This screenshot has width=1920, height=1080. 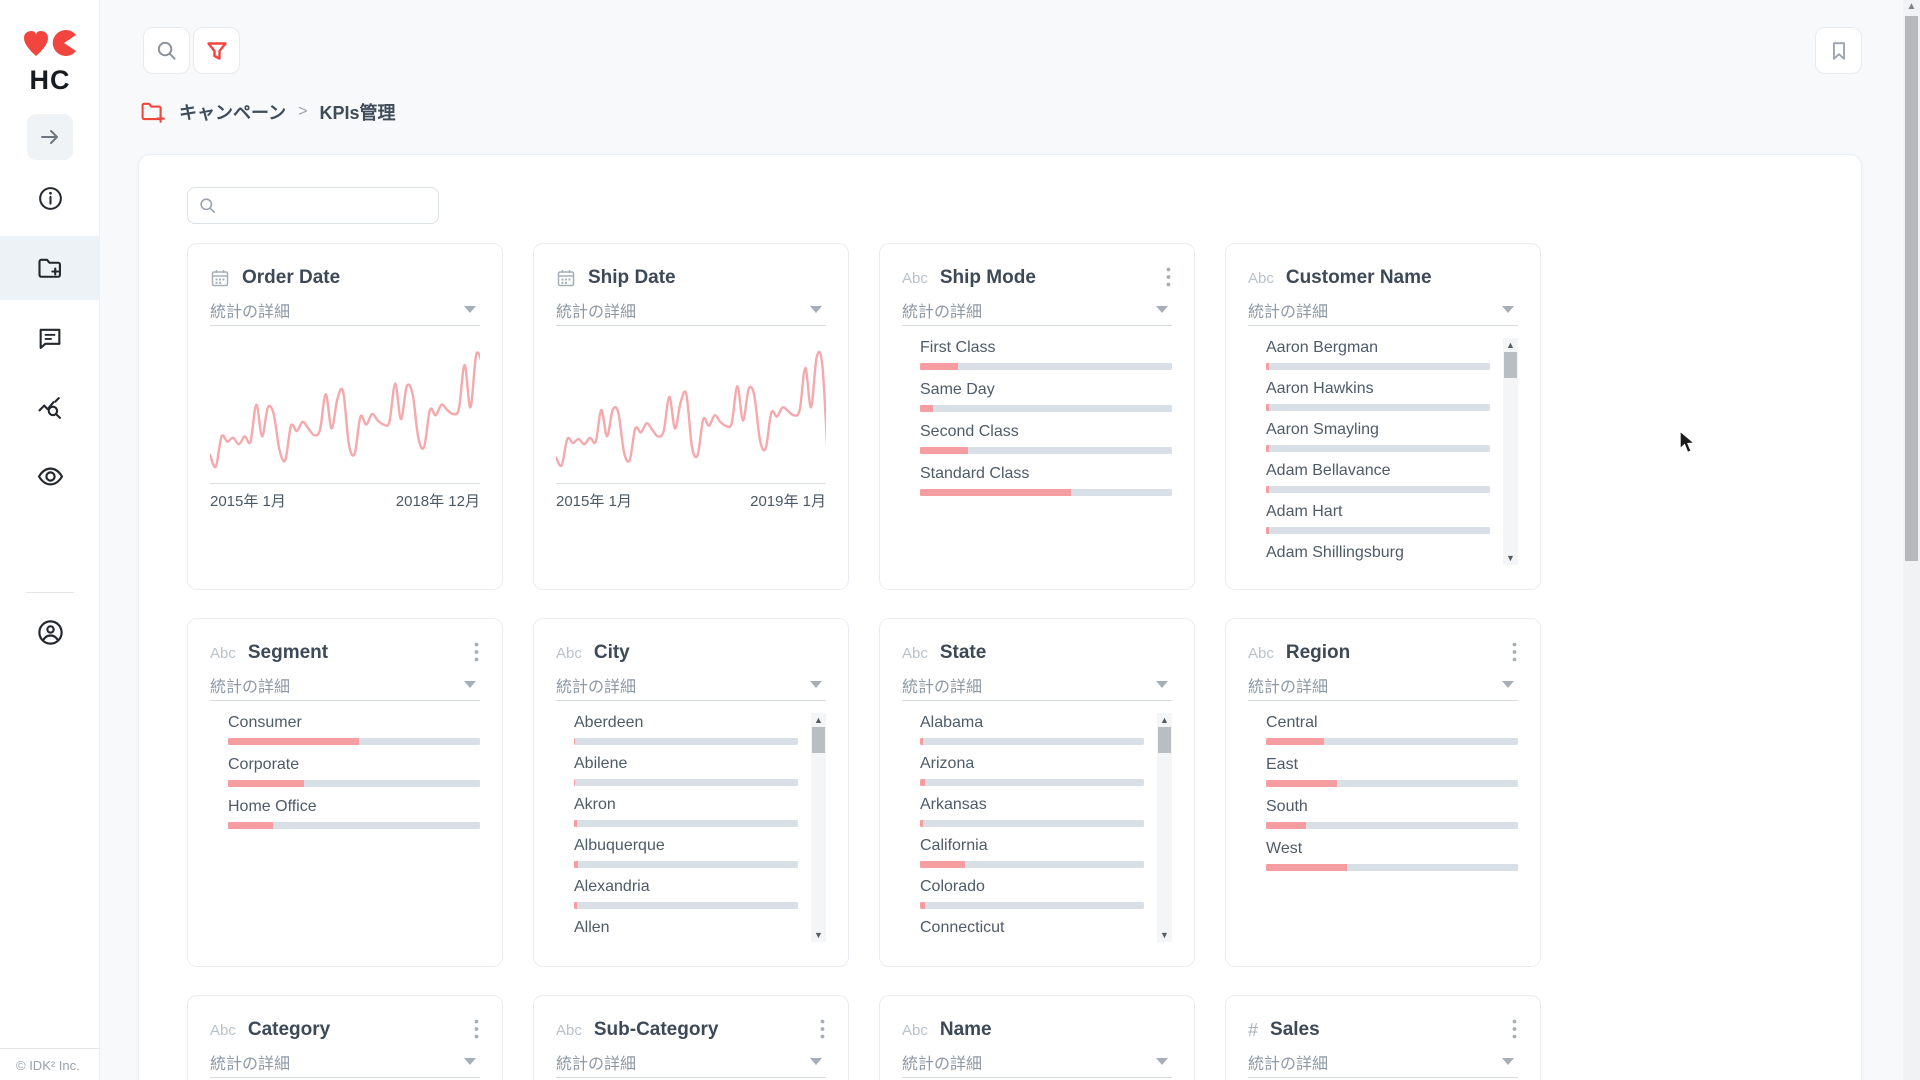 What do you see at coordinates (1378, 518) in the screenshot?
I see `filter-option: Adam Hart` at bounding box center [1378, 518].